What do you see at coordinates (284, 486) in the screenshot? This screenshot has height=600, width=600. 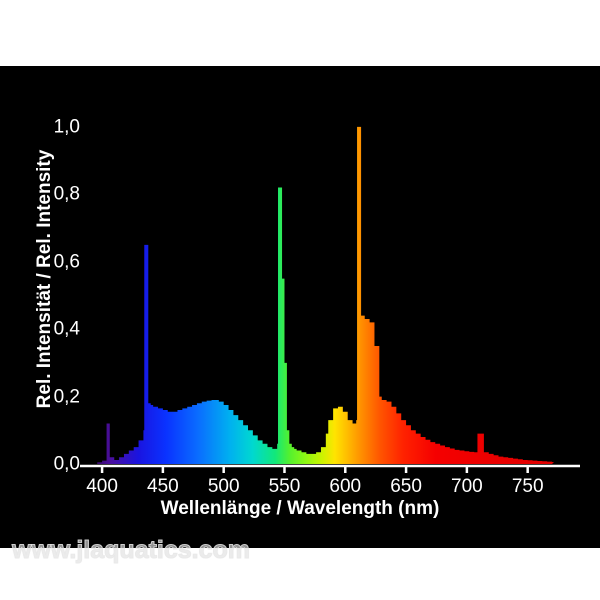 I see `x-tick-label: 550` at bounding box center [284, 486].